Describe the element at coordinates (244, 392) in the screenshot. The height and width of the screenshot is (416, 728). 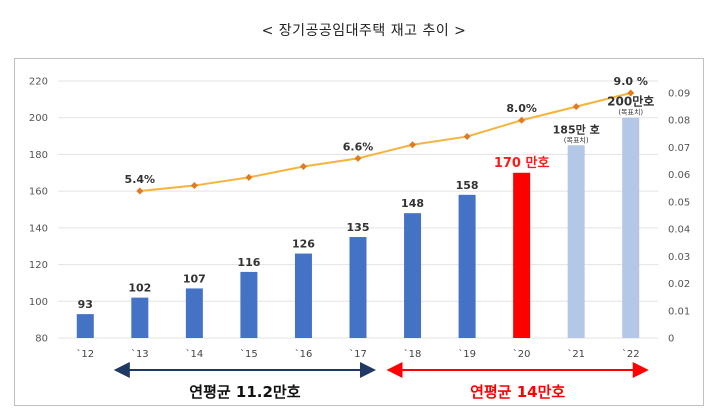
I see `span-label: 연평균 11.2만호` at that location.